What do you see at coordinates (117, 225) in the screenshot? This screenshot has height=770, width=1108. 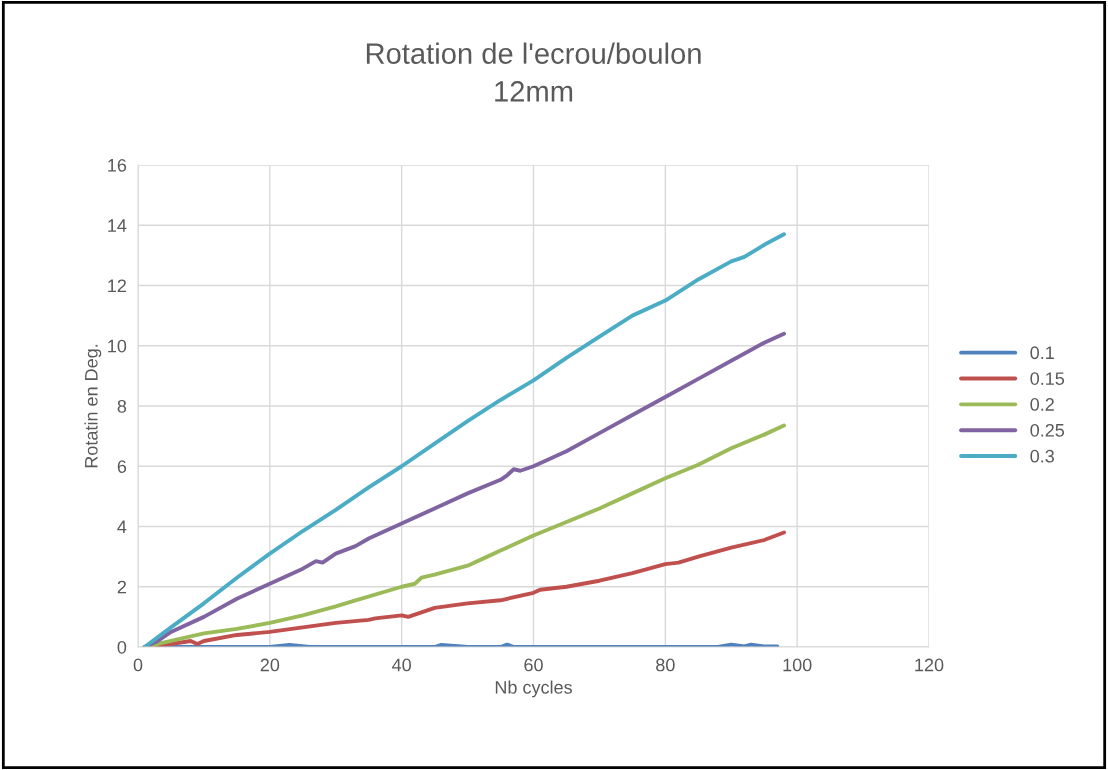 I see `y-tick-label: 14` at bounding box center [117, 225].